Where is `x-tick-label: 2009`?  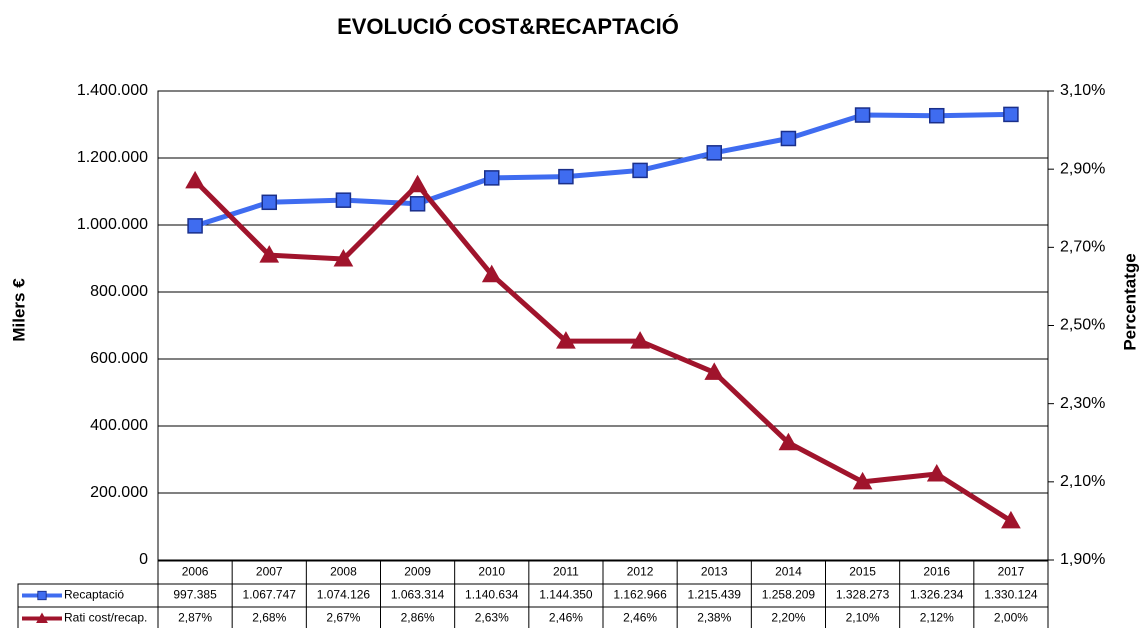
x-tick-label: 2009 is located at coordinates (417, 572).